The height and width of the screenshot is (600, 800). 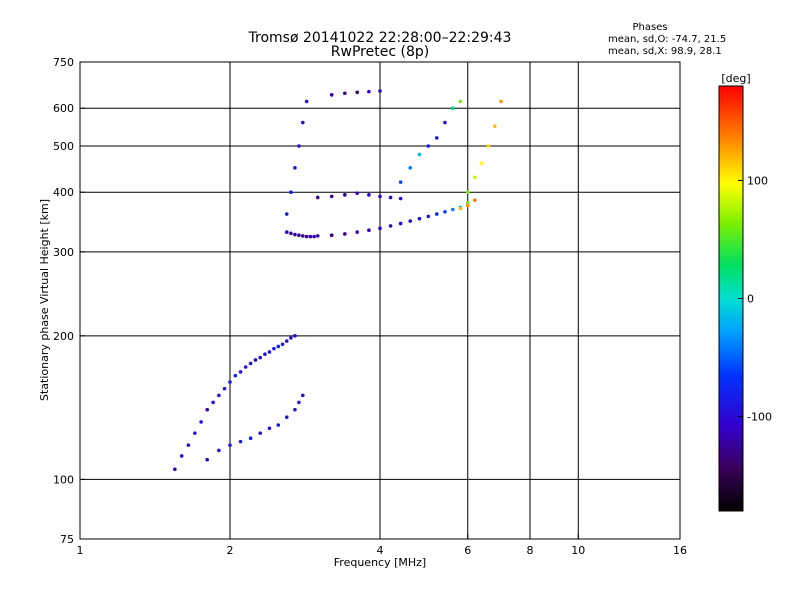 What do you see at coordinates (63, 108) in the screenshot?
I see `y-tick-label: 600` at bounding box center [63, 108].